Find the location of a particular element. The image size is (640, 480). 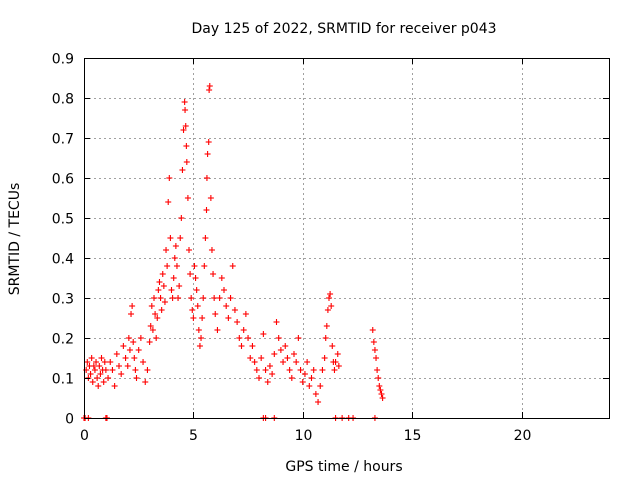

x-tick-label: 15 is located at coordinates (413, 436).